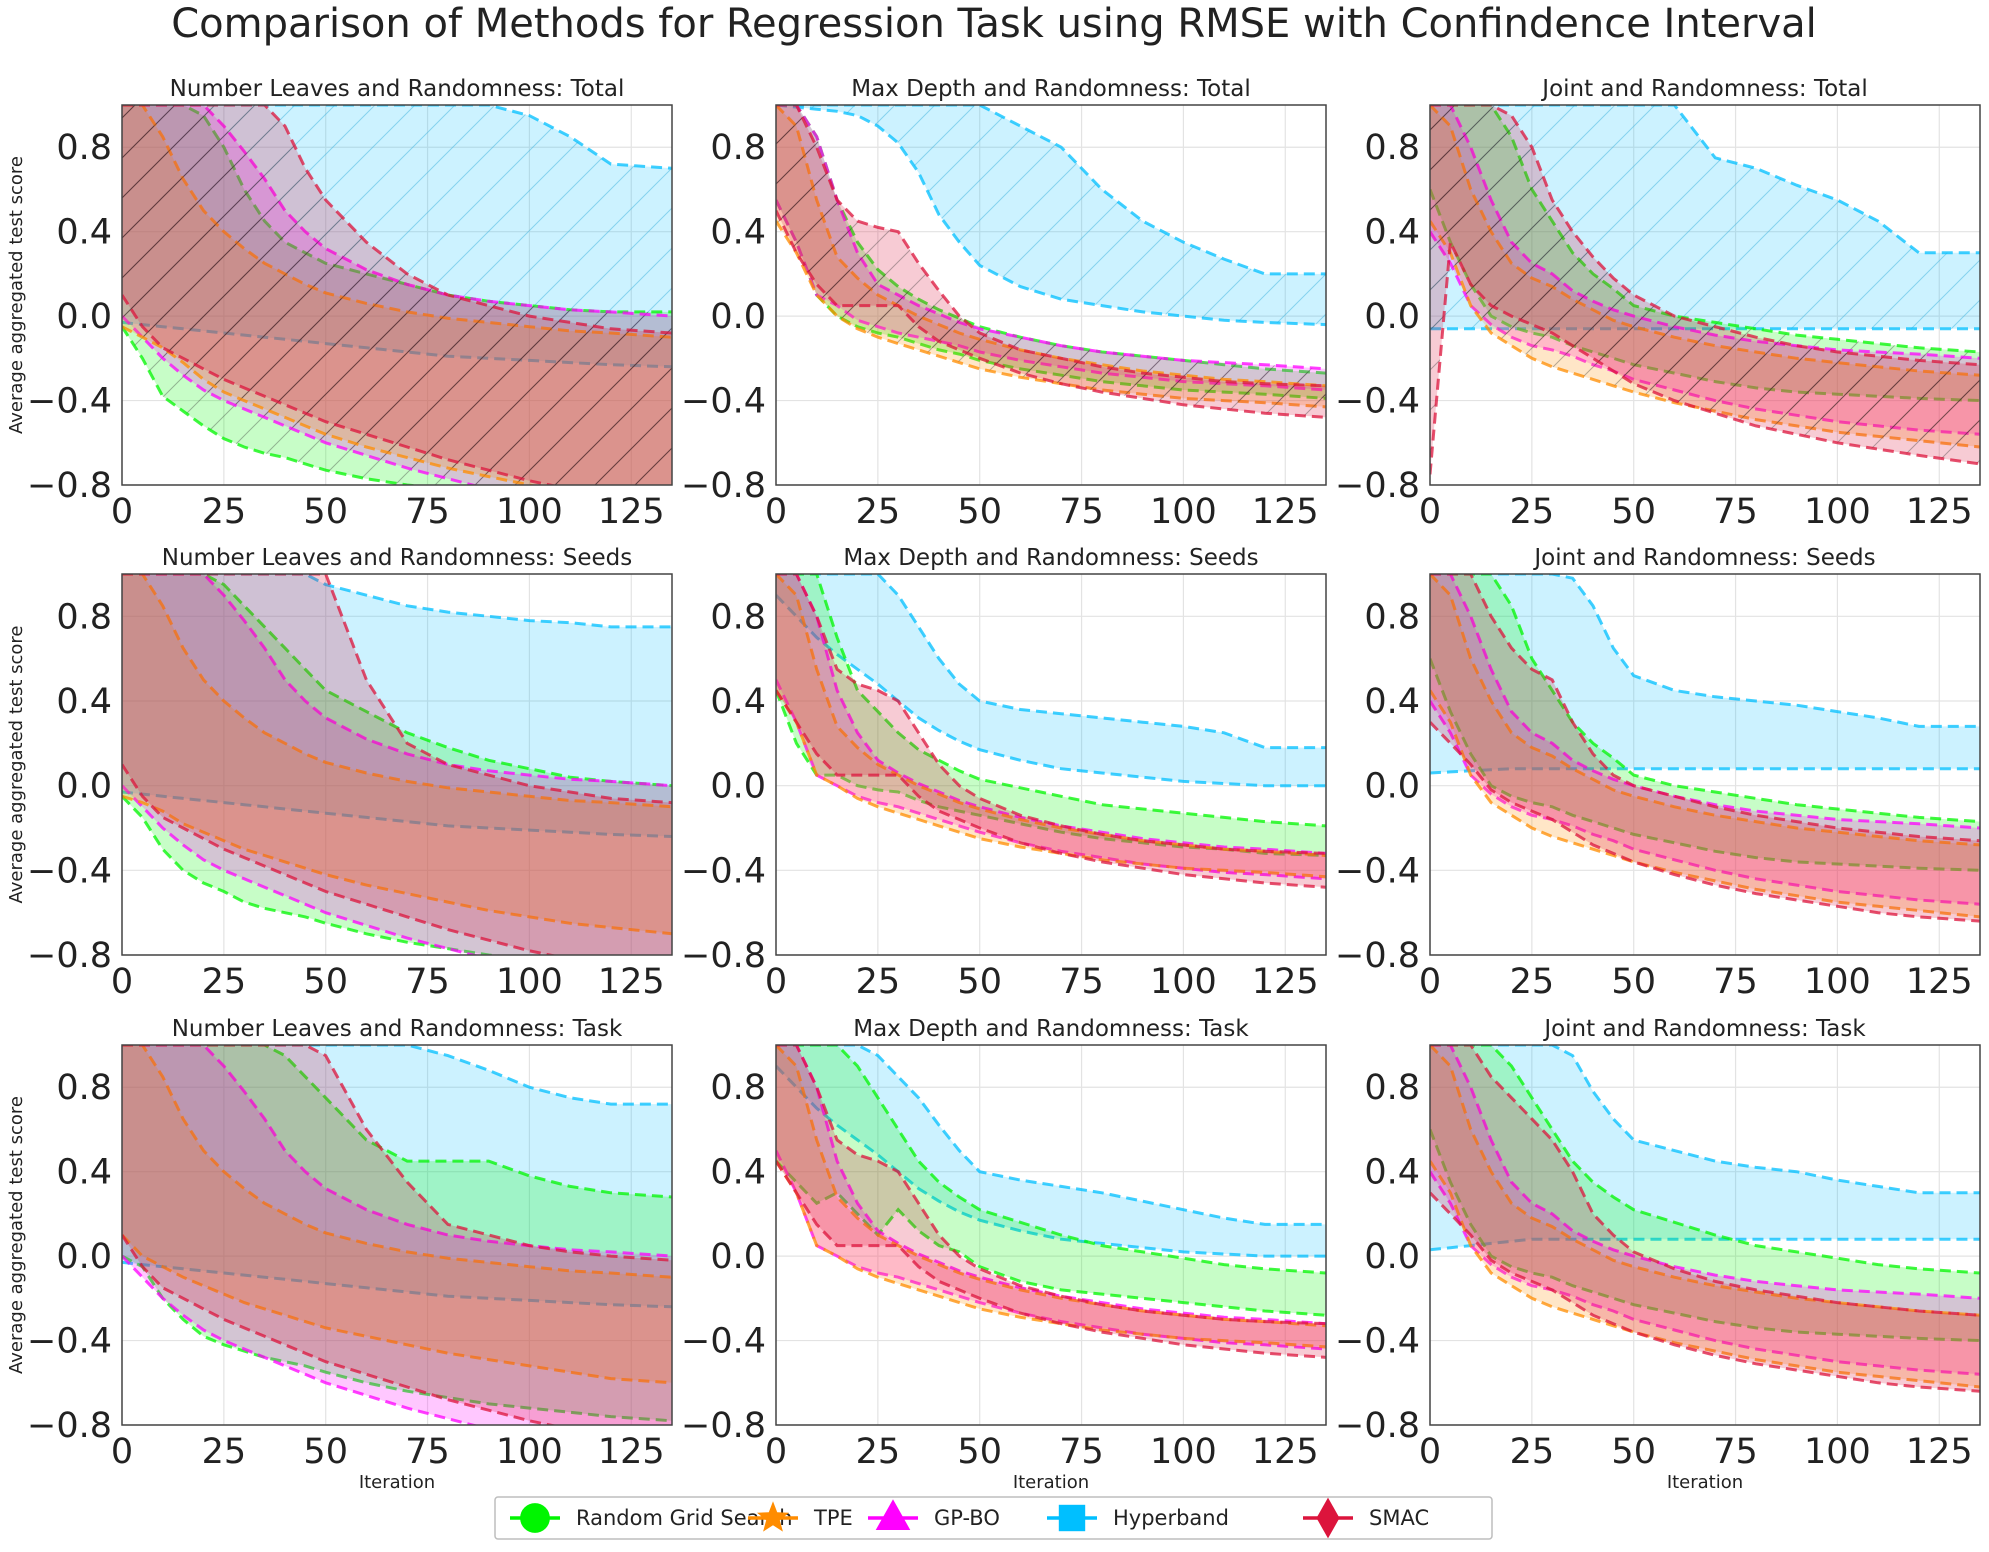 This screenshot has width=1989, height=1552. Describe the element at coordinates (1703, 558) in the screenshot. I see `panel-title: Joint and Randomness: Seeds` at that location.